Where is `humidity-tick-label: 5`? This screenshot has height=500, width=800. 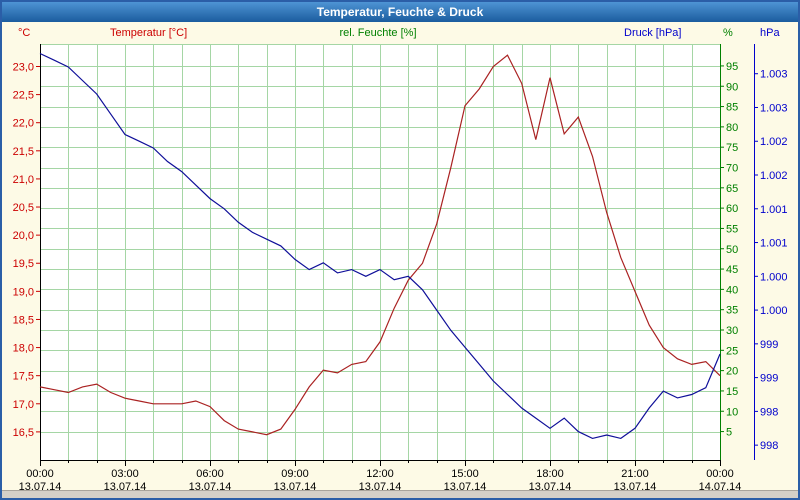
humidity-tick-label: 5 is located at coordinates (729, 433).